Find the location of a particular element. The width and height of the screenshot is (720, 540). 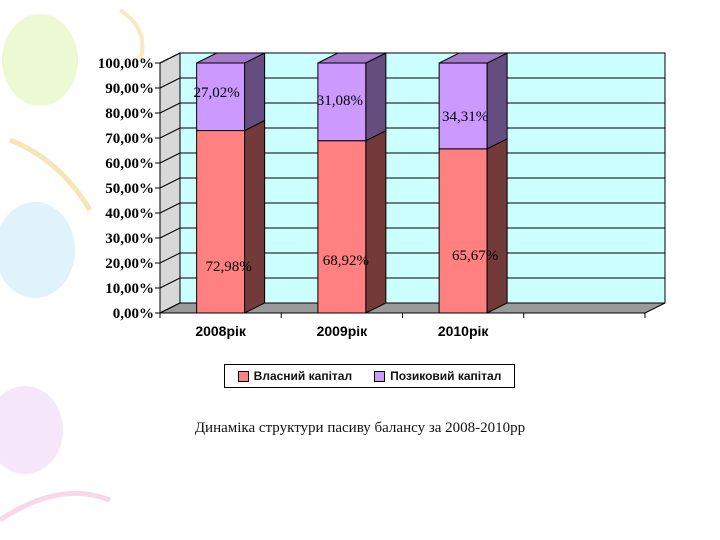

y-tick-label: 100,00% is located at coordinates (126, 64).